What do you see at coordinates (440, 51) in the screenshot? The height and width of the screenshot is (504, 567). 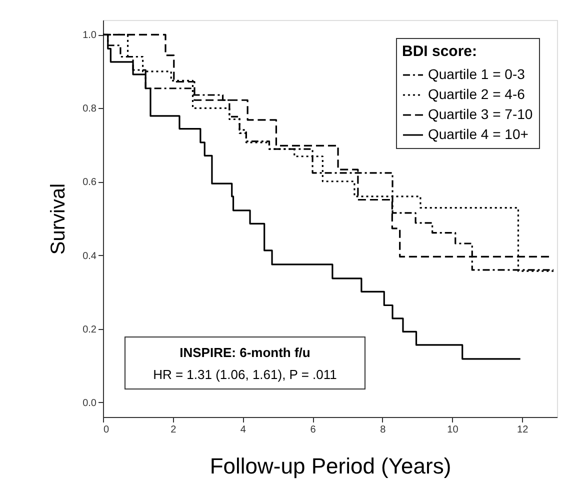 I see `legend-title: BDI score:` at bounding box center [440, 51].